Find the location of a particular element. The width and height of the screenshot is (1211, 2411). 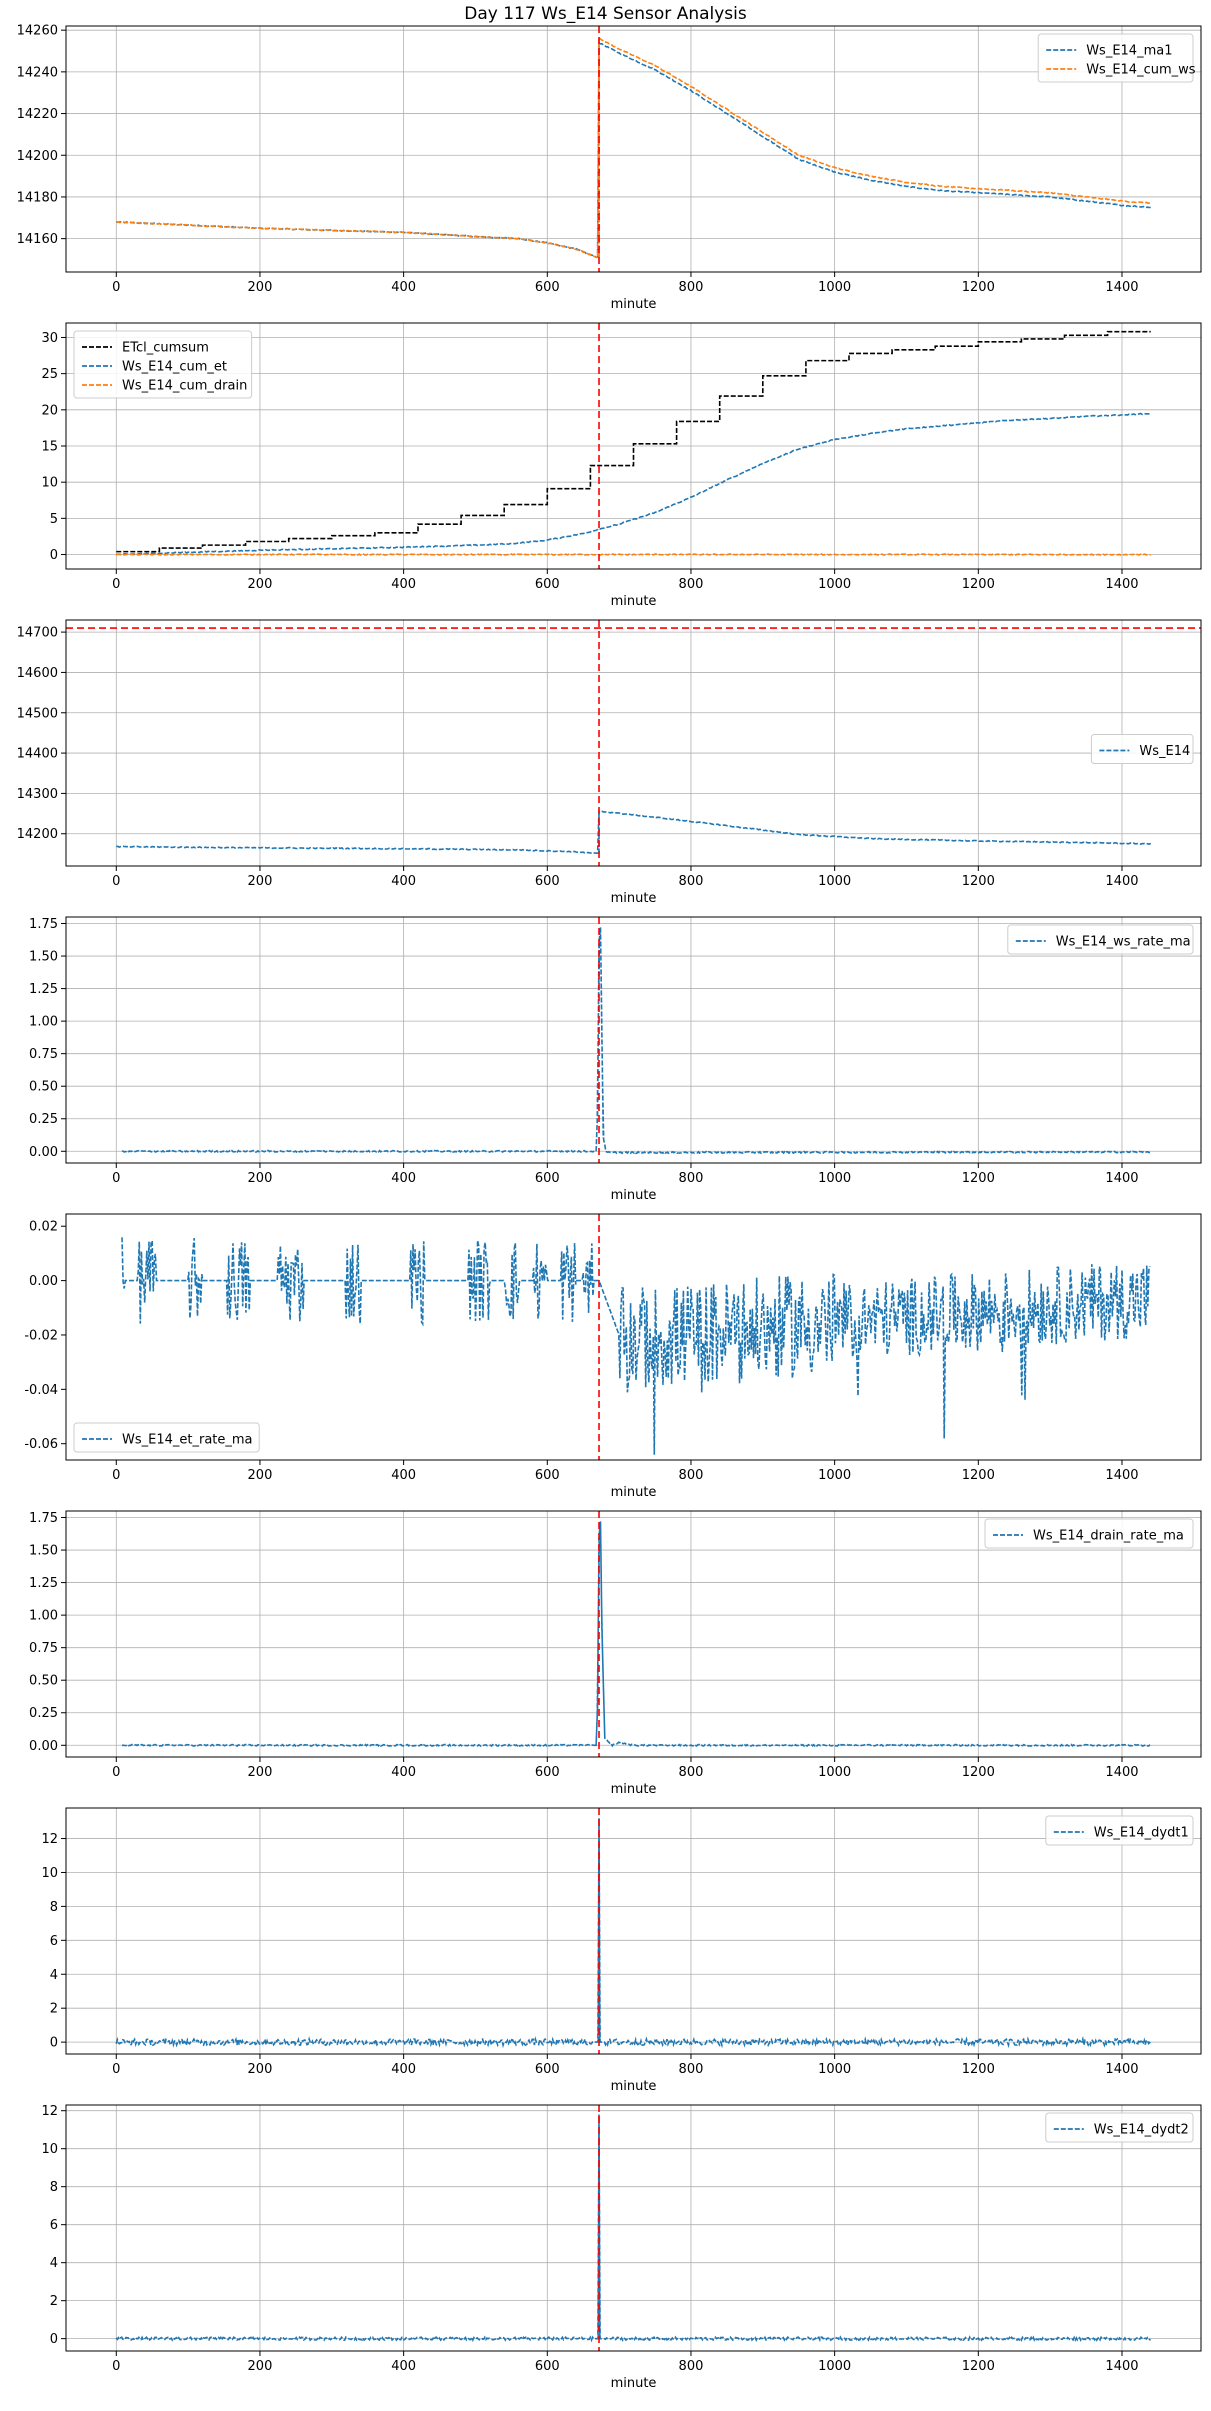

y-tick-label: 14180 is located at coordinates (37, 197).